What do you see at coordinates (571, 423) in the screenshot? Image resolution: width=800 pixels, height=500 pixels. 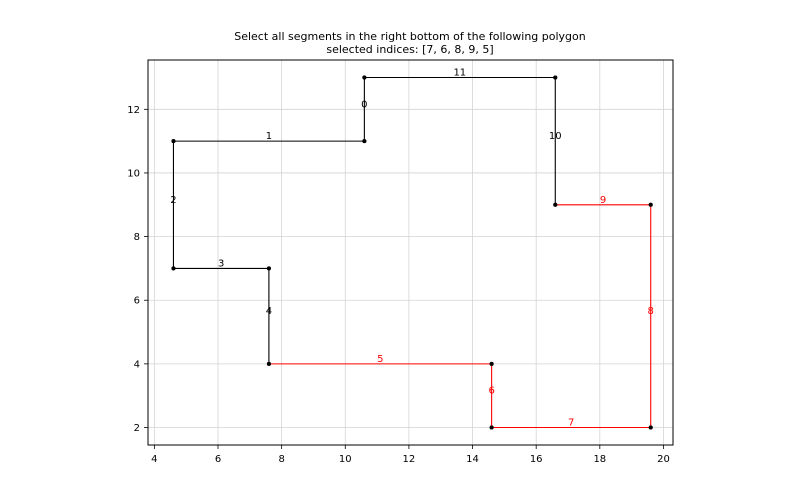 I see `segment-label-7: 7` at bounding box center [571, 423].